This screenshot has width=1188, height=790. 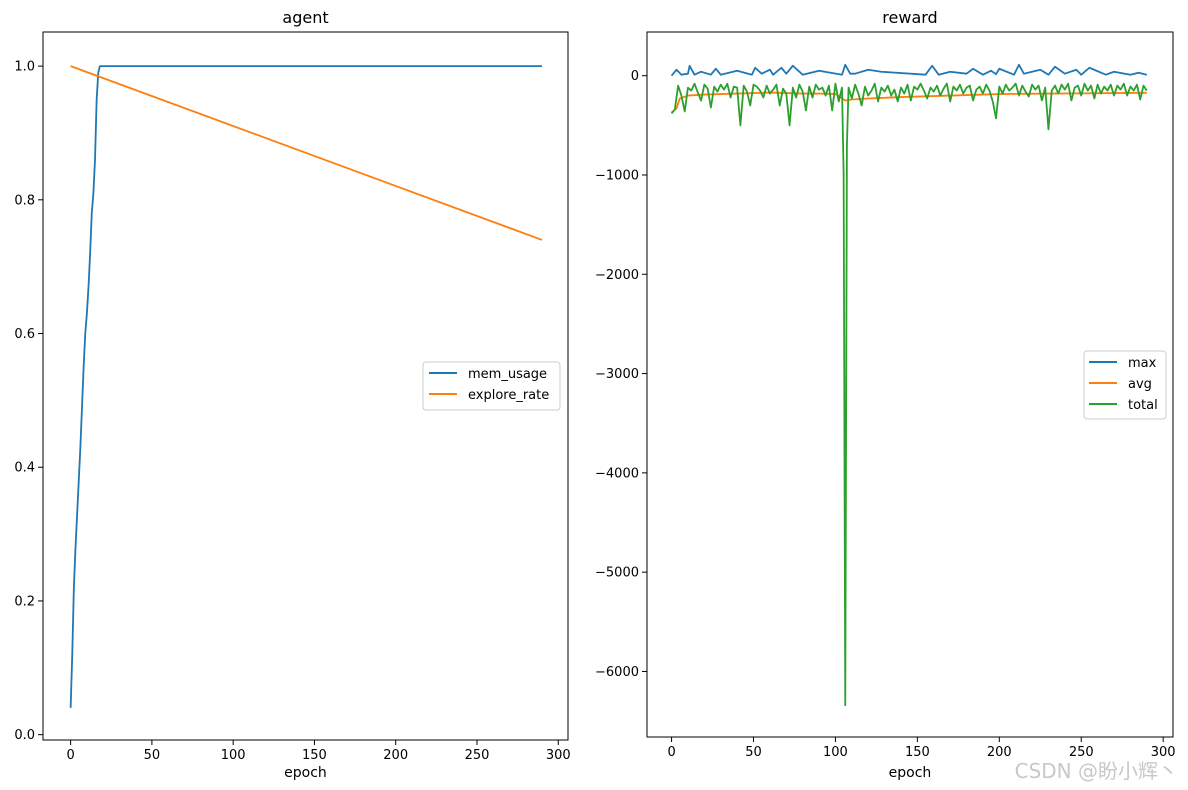 What do you see at coordinates (835, 752) in the screenshot?
I see `reward-x-tick-label: 100` at bounding box center [835, 752].